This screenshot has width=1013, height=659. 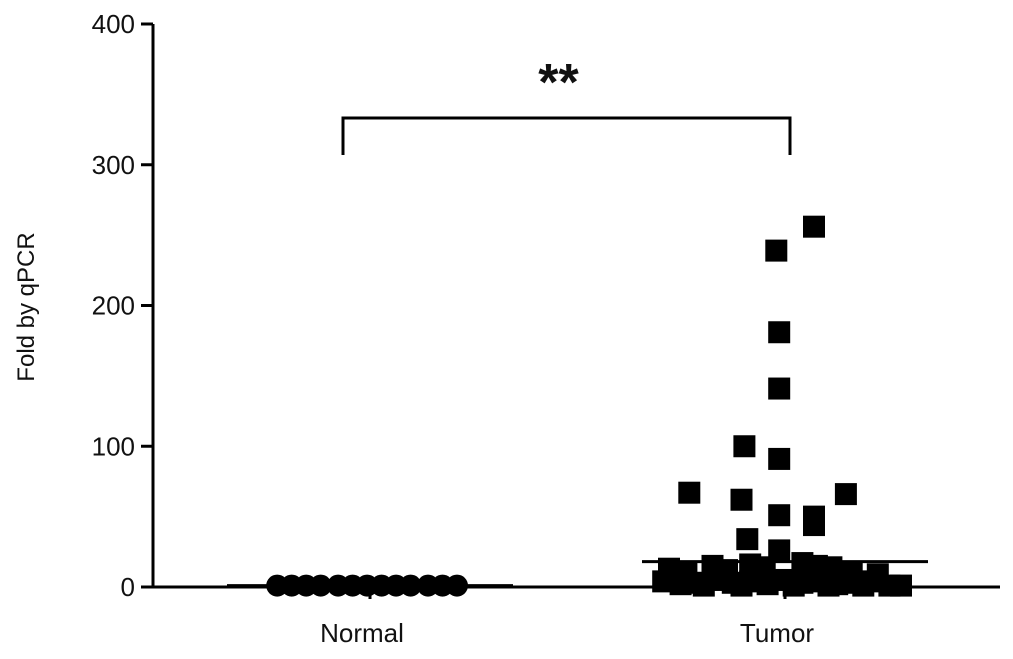 I want to click on y-tick-label: 300, so click(x=113, y=165).